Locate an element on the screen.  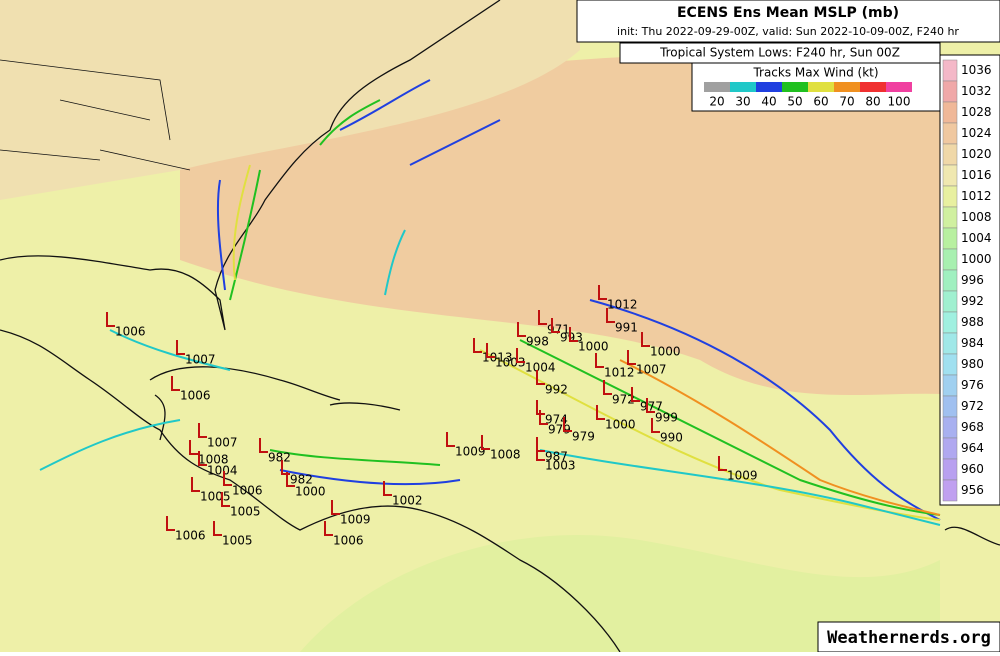
low-label: 999 is located at coordinates (666, 418).